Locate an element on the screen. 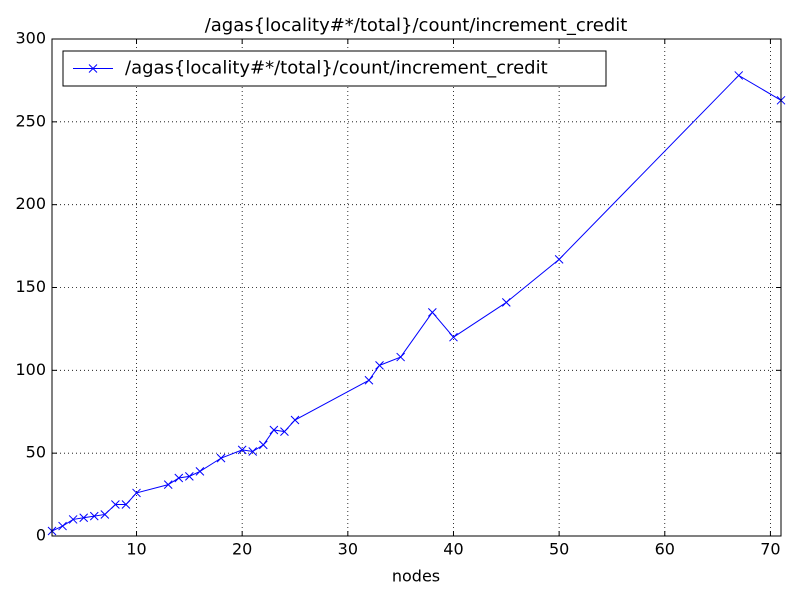 The height and width of the screenshot is (604, 800). y-tick-label: 50 is located at coordinates (36, 452).